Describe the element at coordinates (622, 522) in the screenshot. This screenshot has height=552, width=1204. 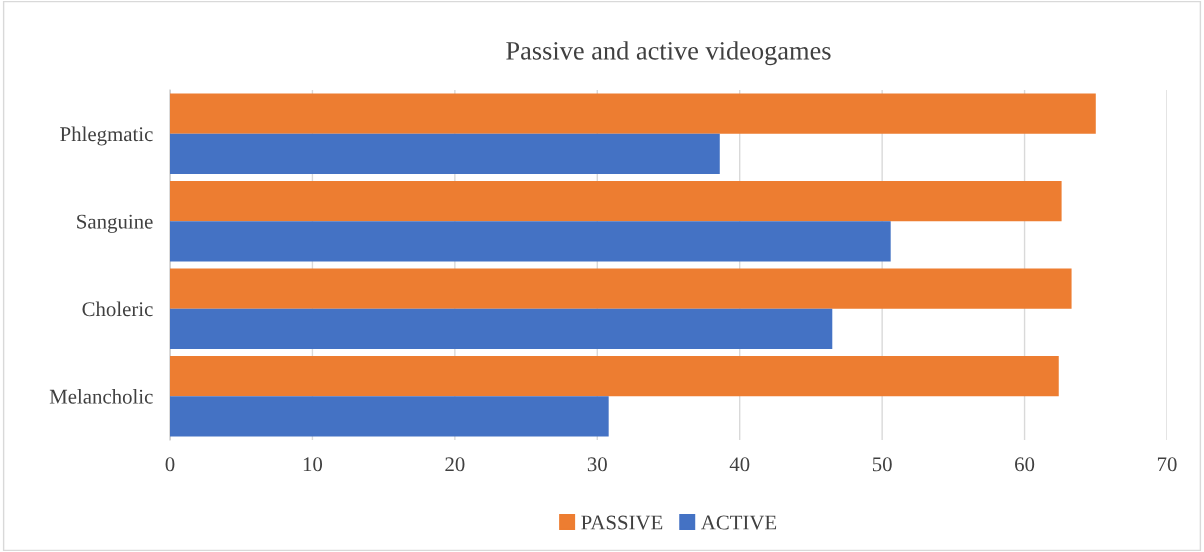
I see `legend-label: PASSIVE` at that location.